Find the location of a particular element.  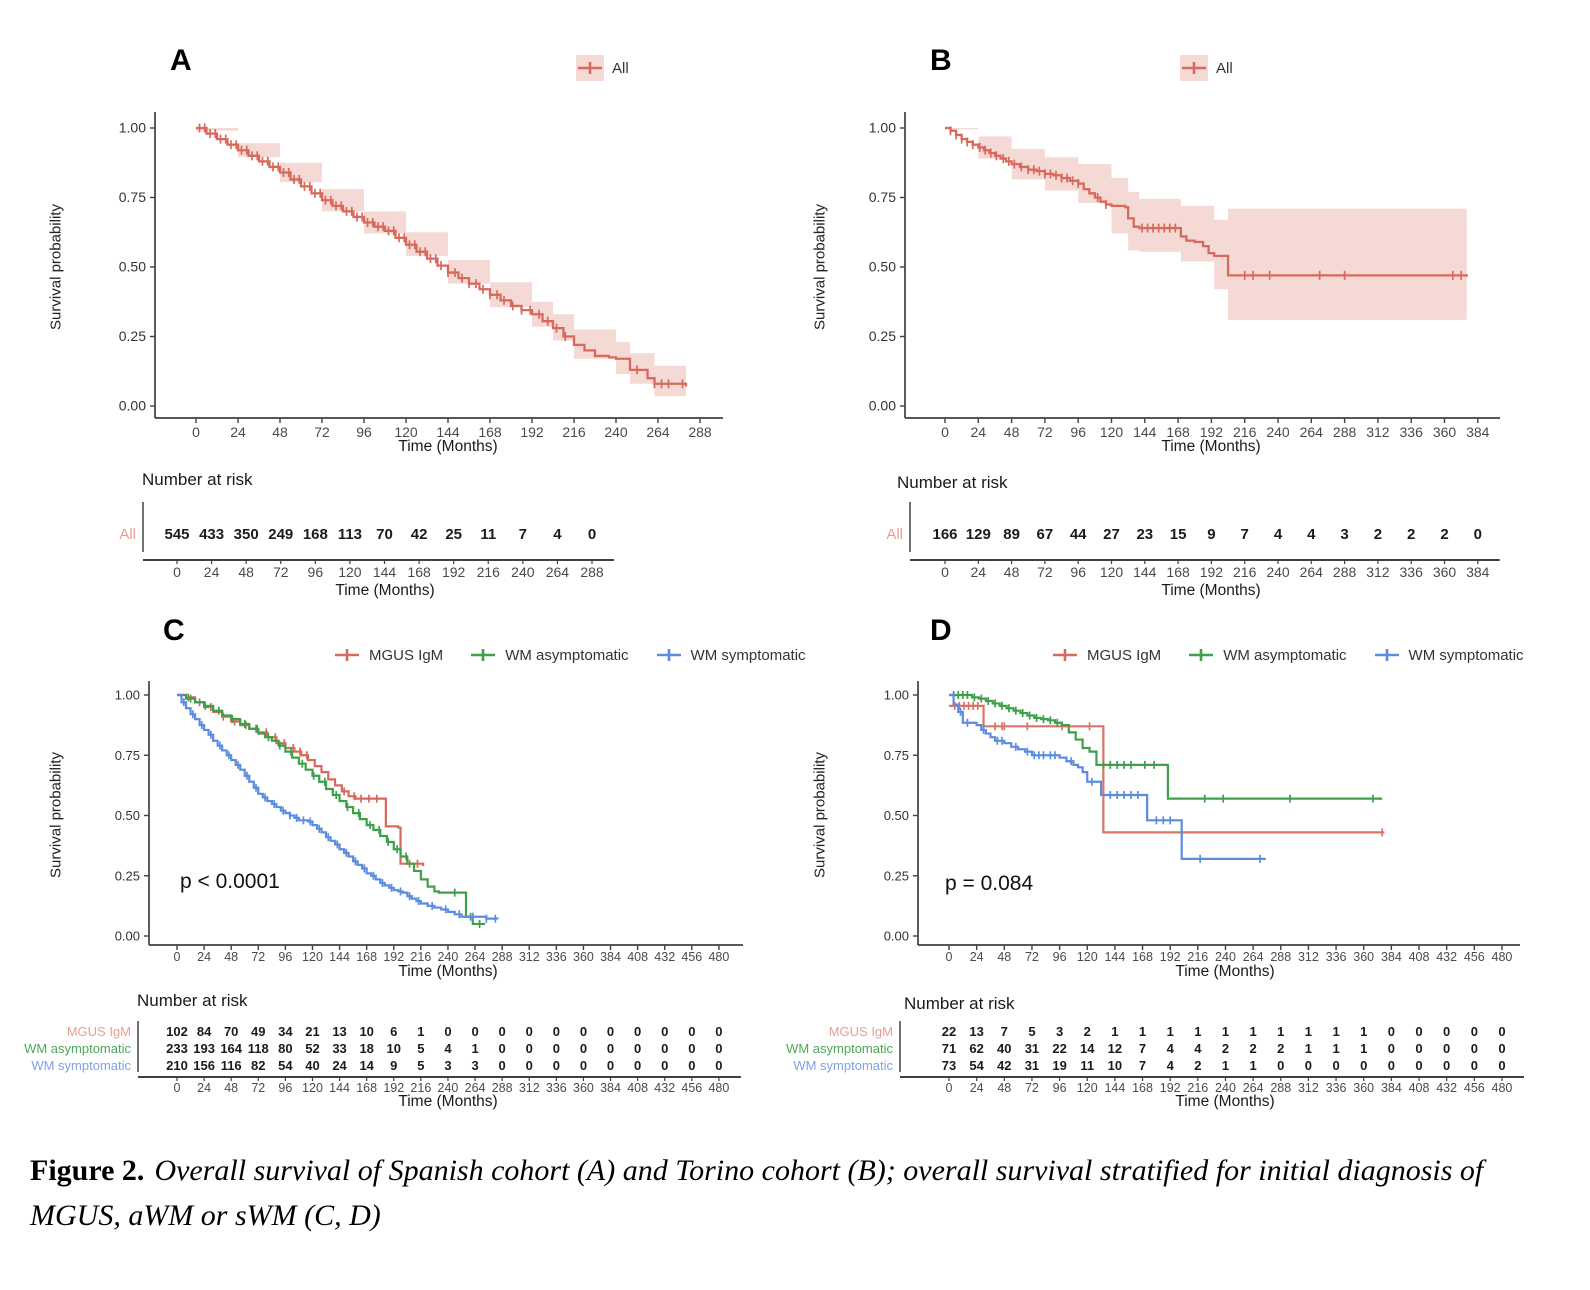

panel-b-risk-xlabel: Time (Months) is located at coordinates (1211, 590).